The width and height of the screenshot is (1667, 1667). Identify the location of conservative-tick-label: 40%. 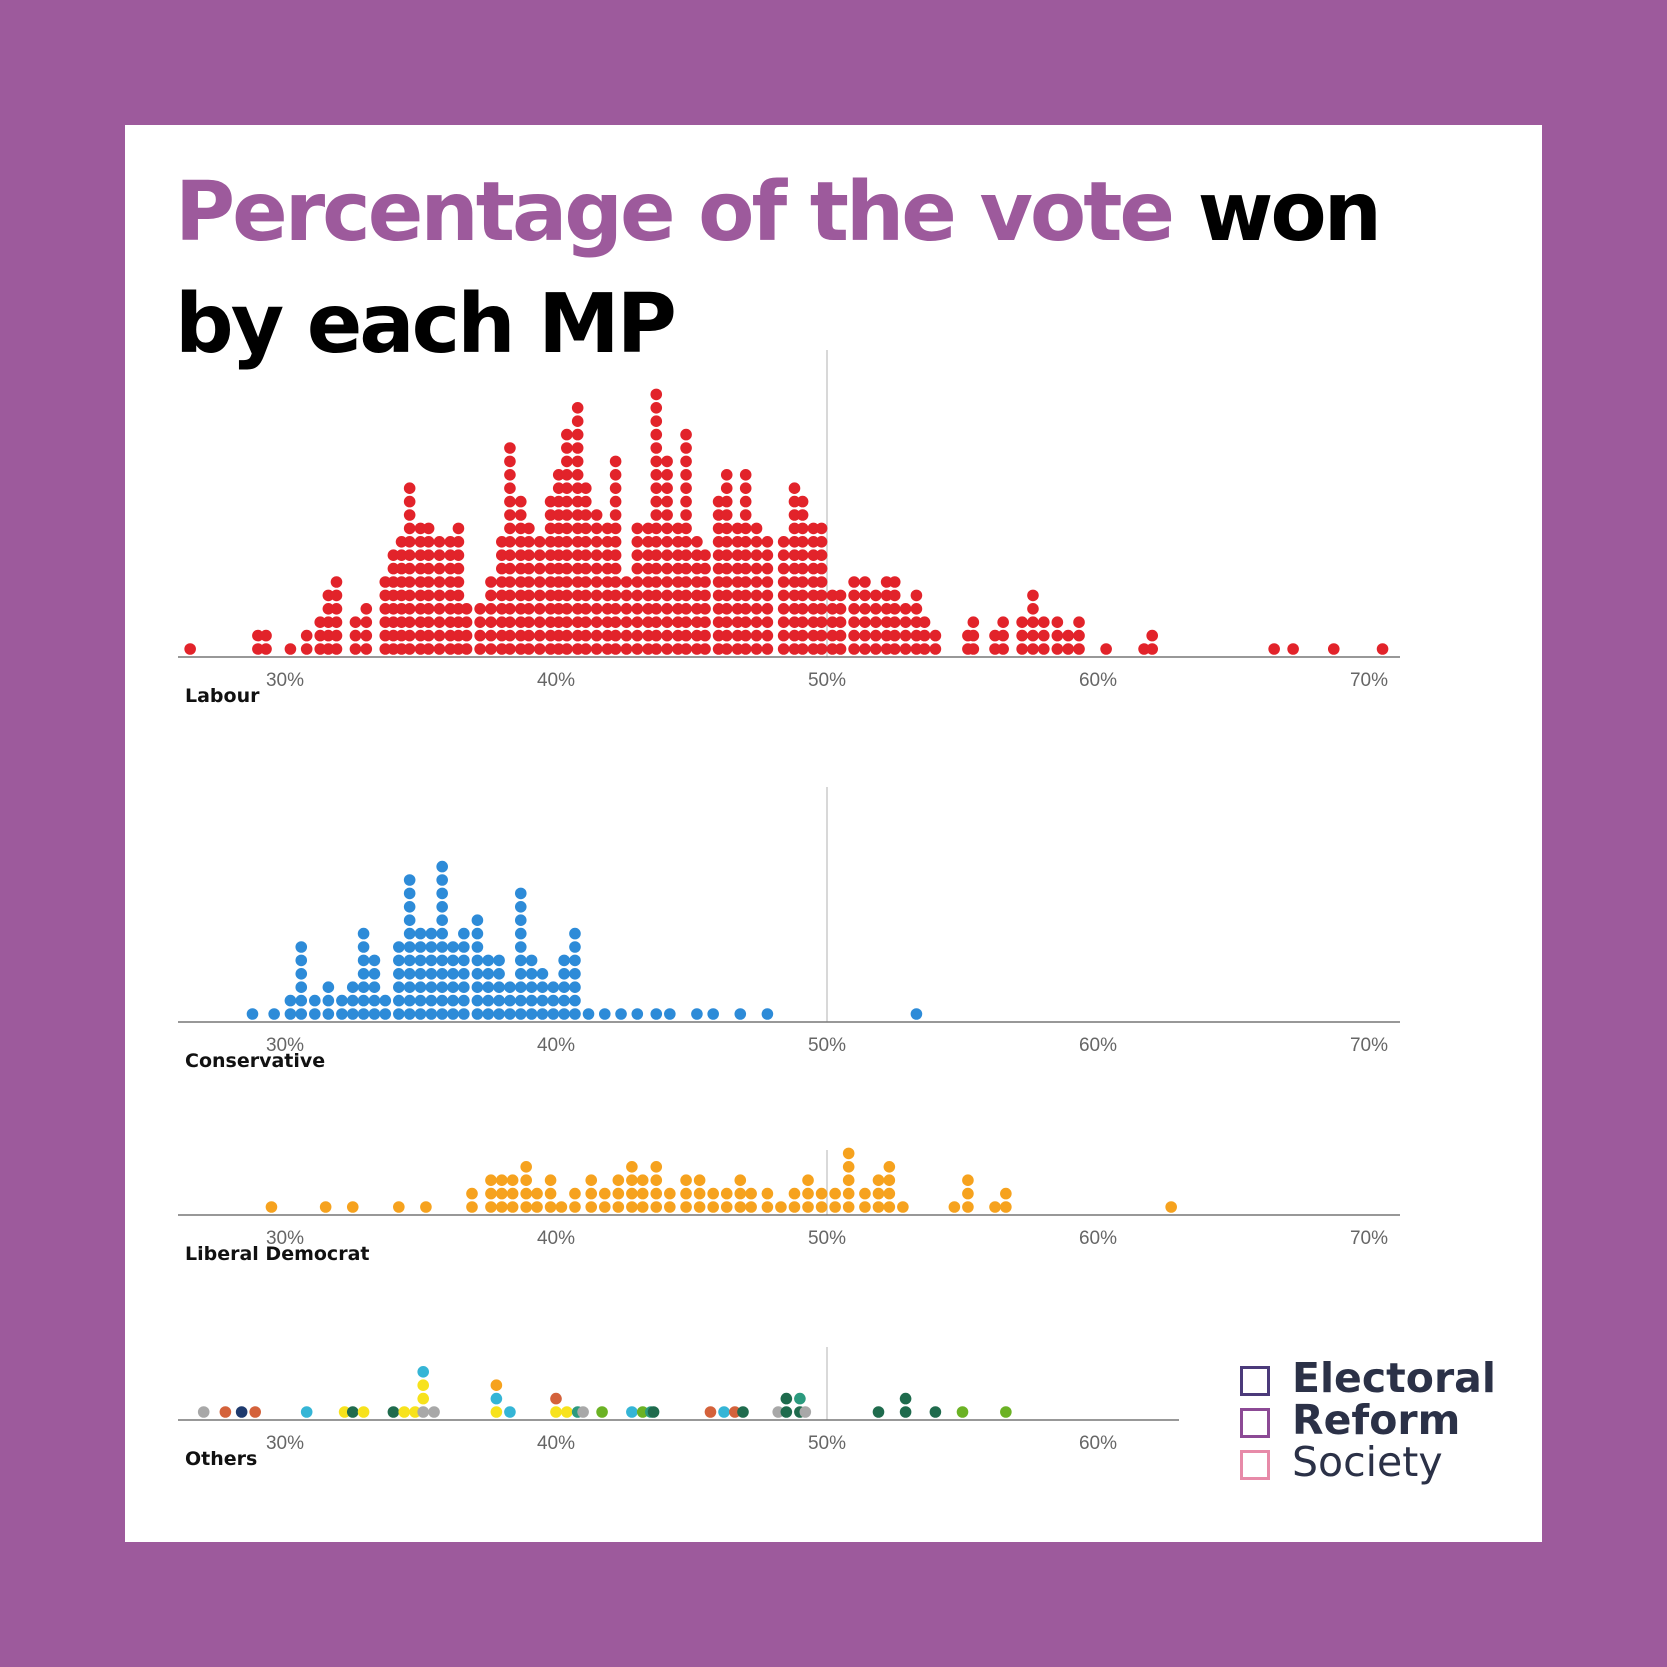
(556, 1045).